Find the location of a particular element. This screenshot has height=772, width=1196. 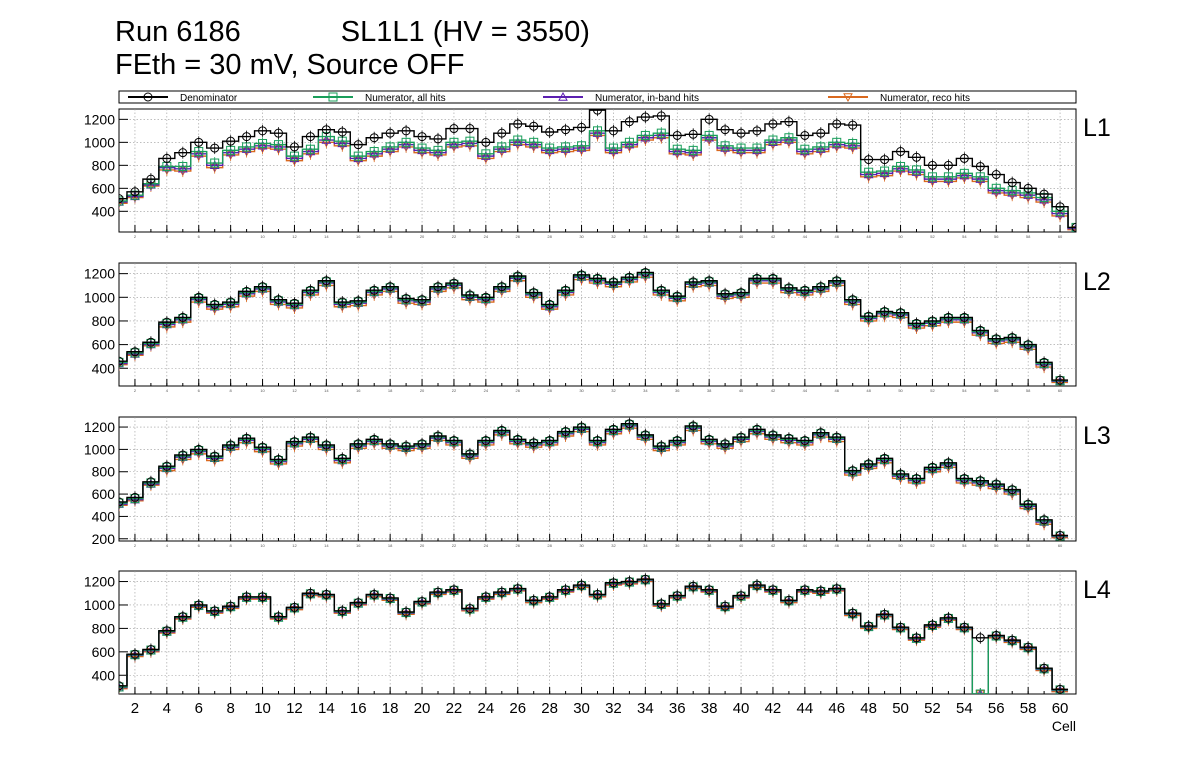

x-tick-label: 44 is located at coordinates (805, 708).